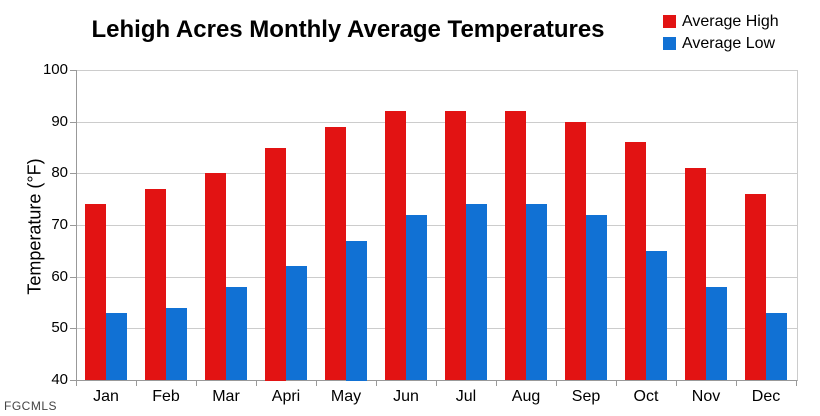  I want to click on y-tick-label-50: 50, so click(59, 327).